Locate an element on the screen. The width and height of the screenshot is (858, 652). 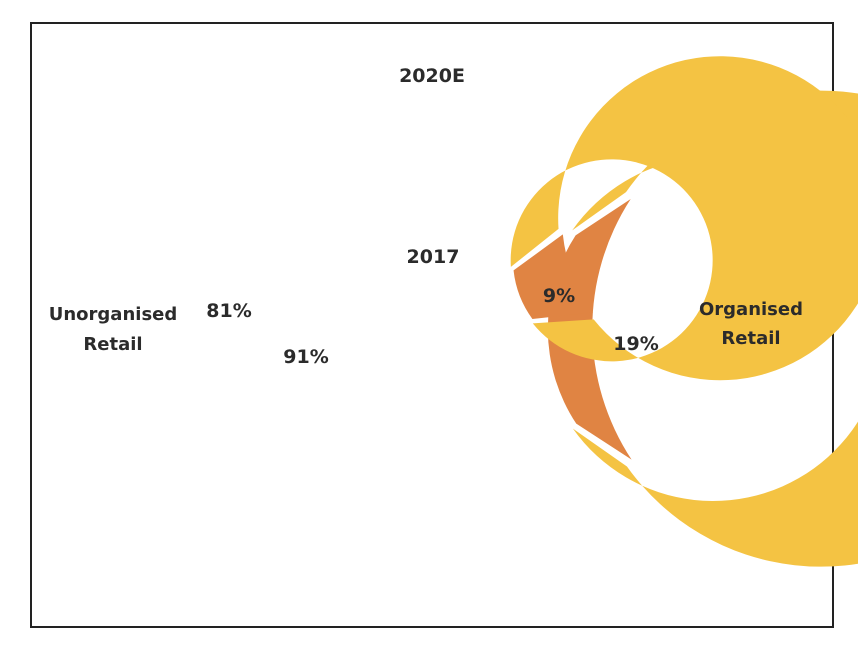
outer-organised-value-label: 19% is located at coordinates (635, 344).